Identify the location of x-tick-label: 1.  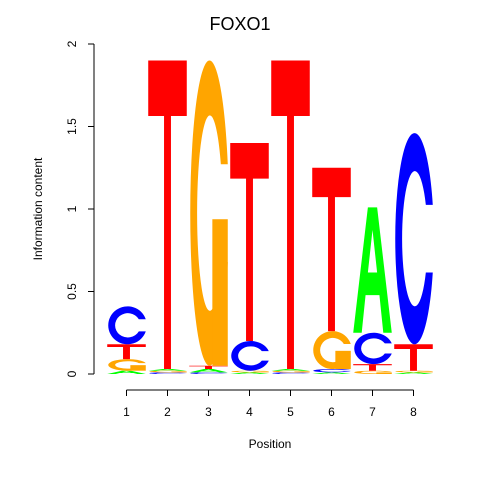
(126, 412).